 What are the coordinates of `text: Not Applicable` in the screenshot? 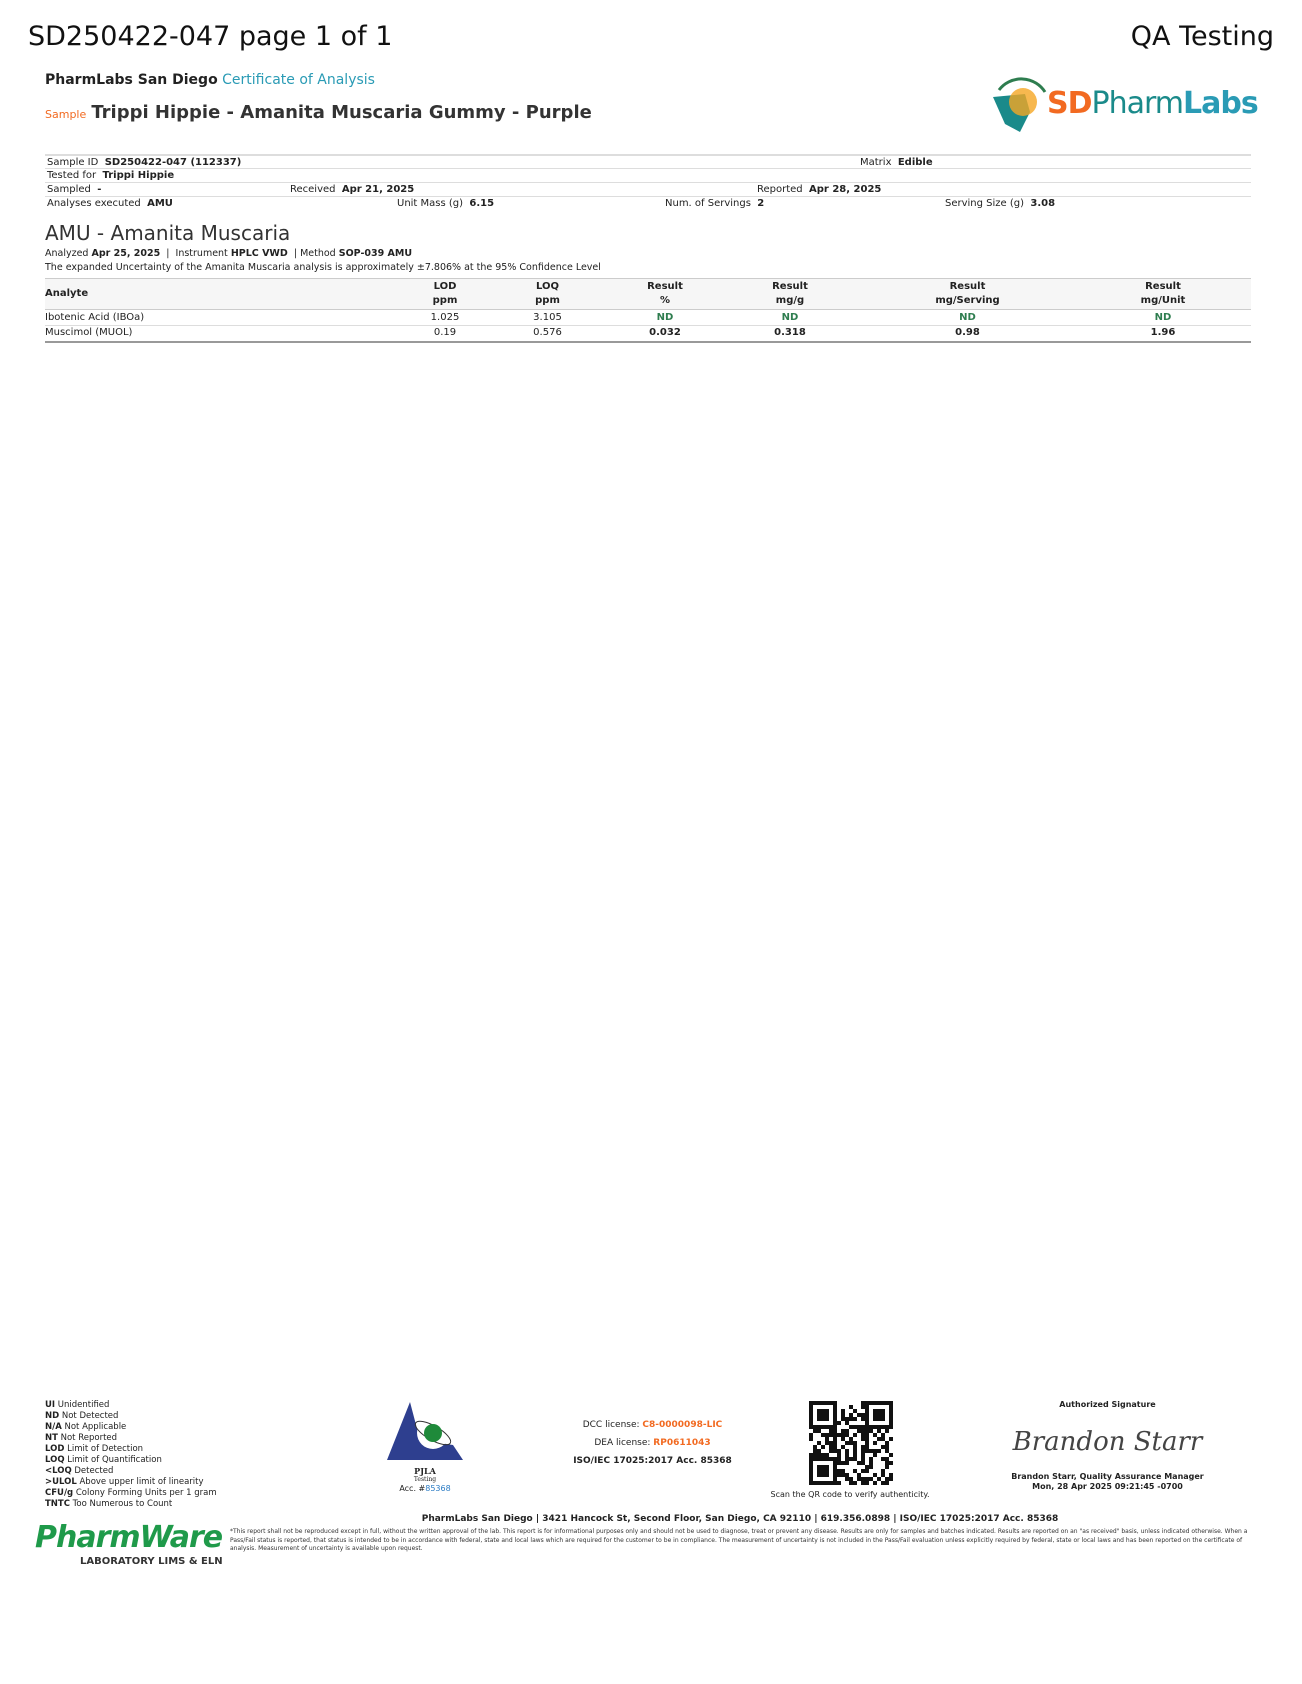 It's located at (95, 1427).